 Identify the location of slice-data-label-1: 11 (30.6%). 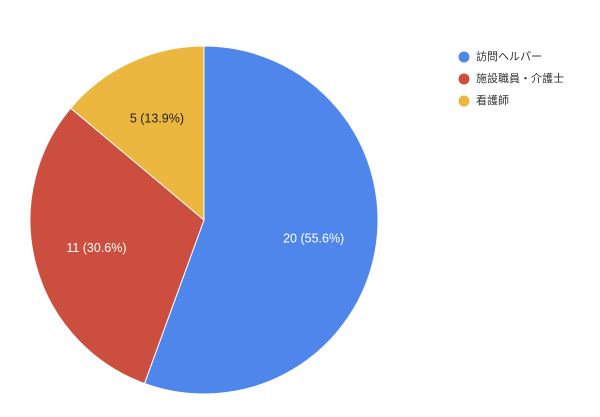
(96, 248).